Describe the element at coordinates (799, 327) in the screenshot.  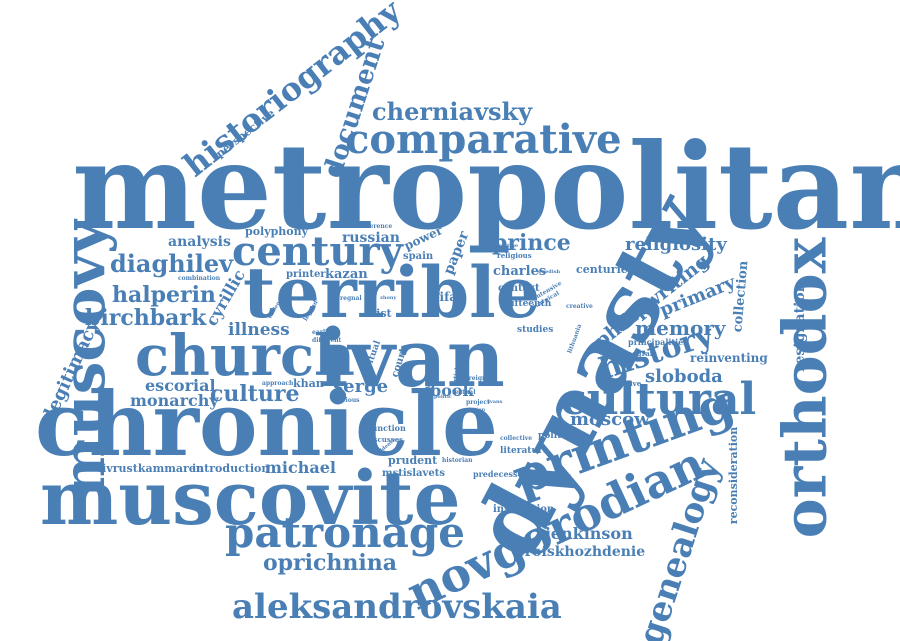
I see `word-resignation: resignation` at that location.